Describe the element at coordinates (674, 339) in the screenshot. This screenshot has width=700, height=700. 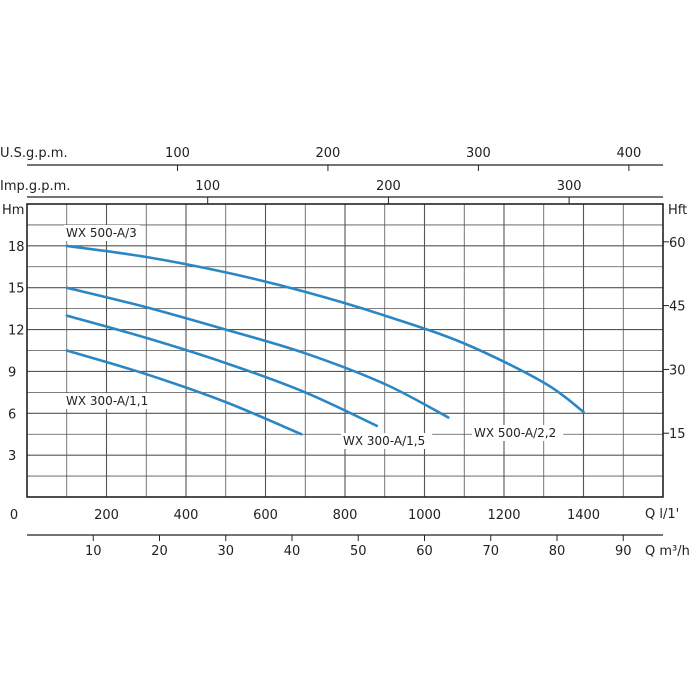
I see `y-right-ticks: 15 30 45 60` at that location.